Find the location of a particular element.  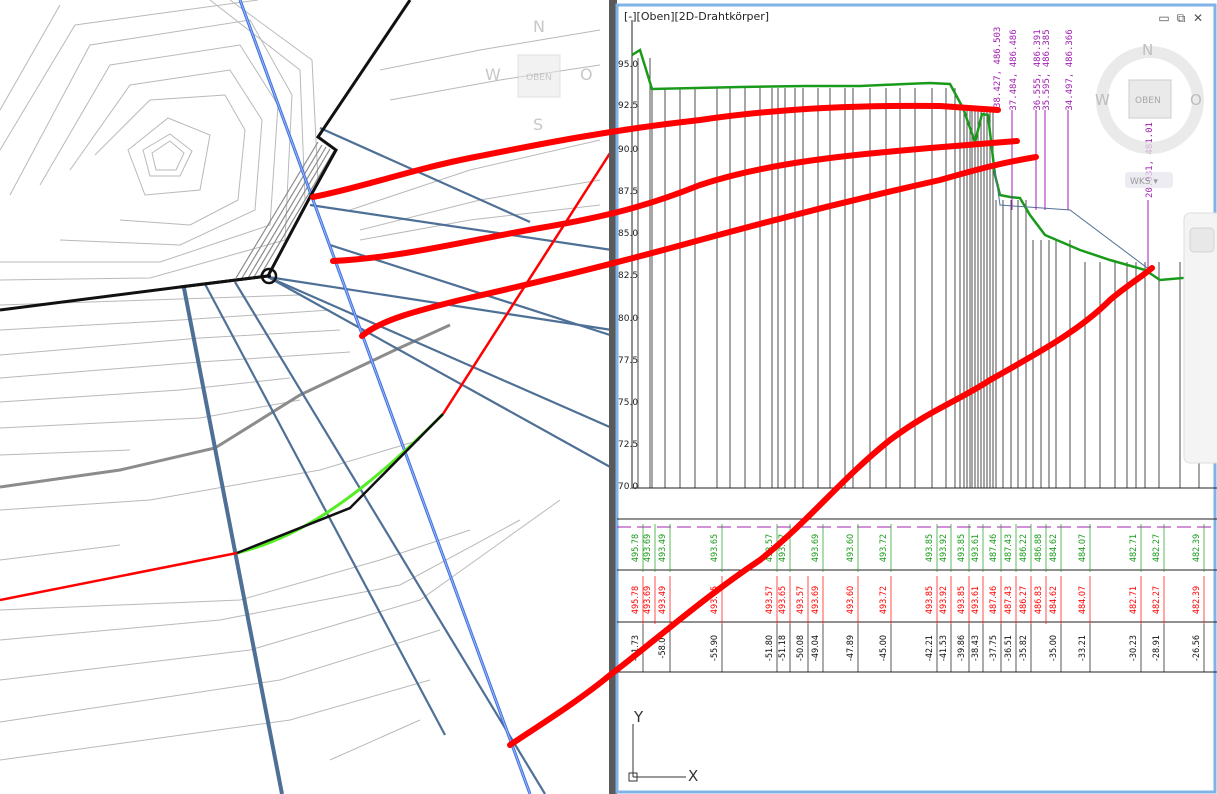

band-value: 486.22 is located at coordinates (1024, 548).